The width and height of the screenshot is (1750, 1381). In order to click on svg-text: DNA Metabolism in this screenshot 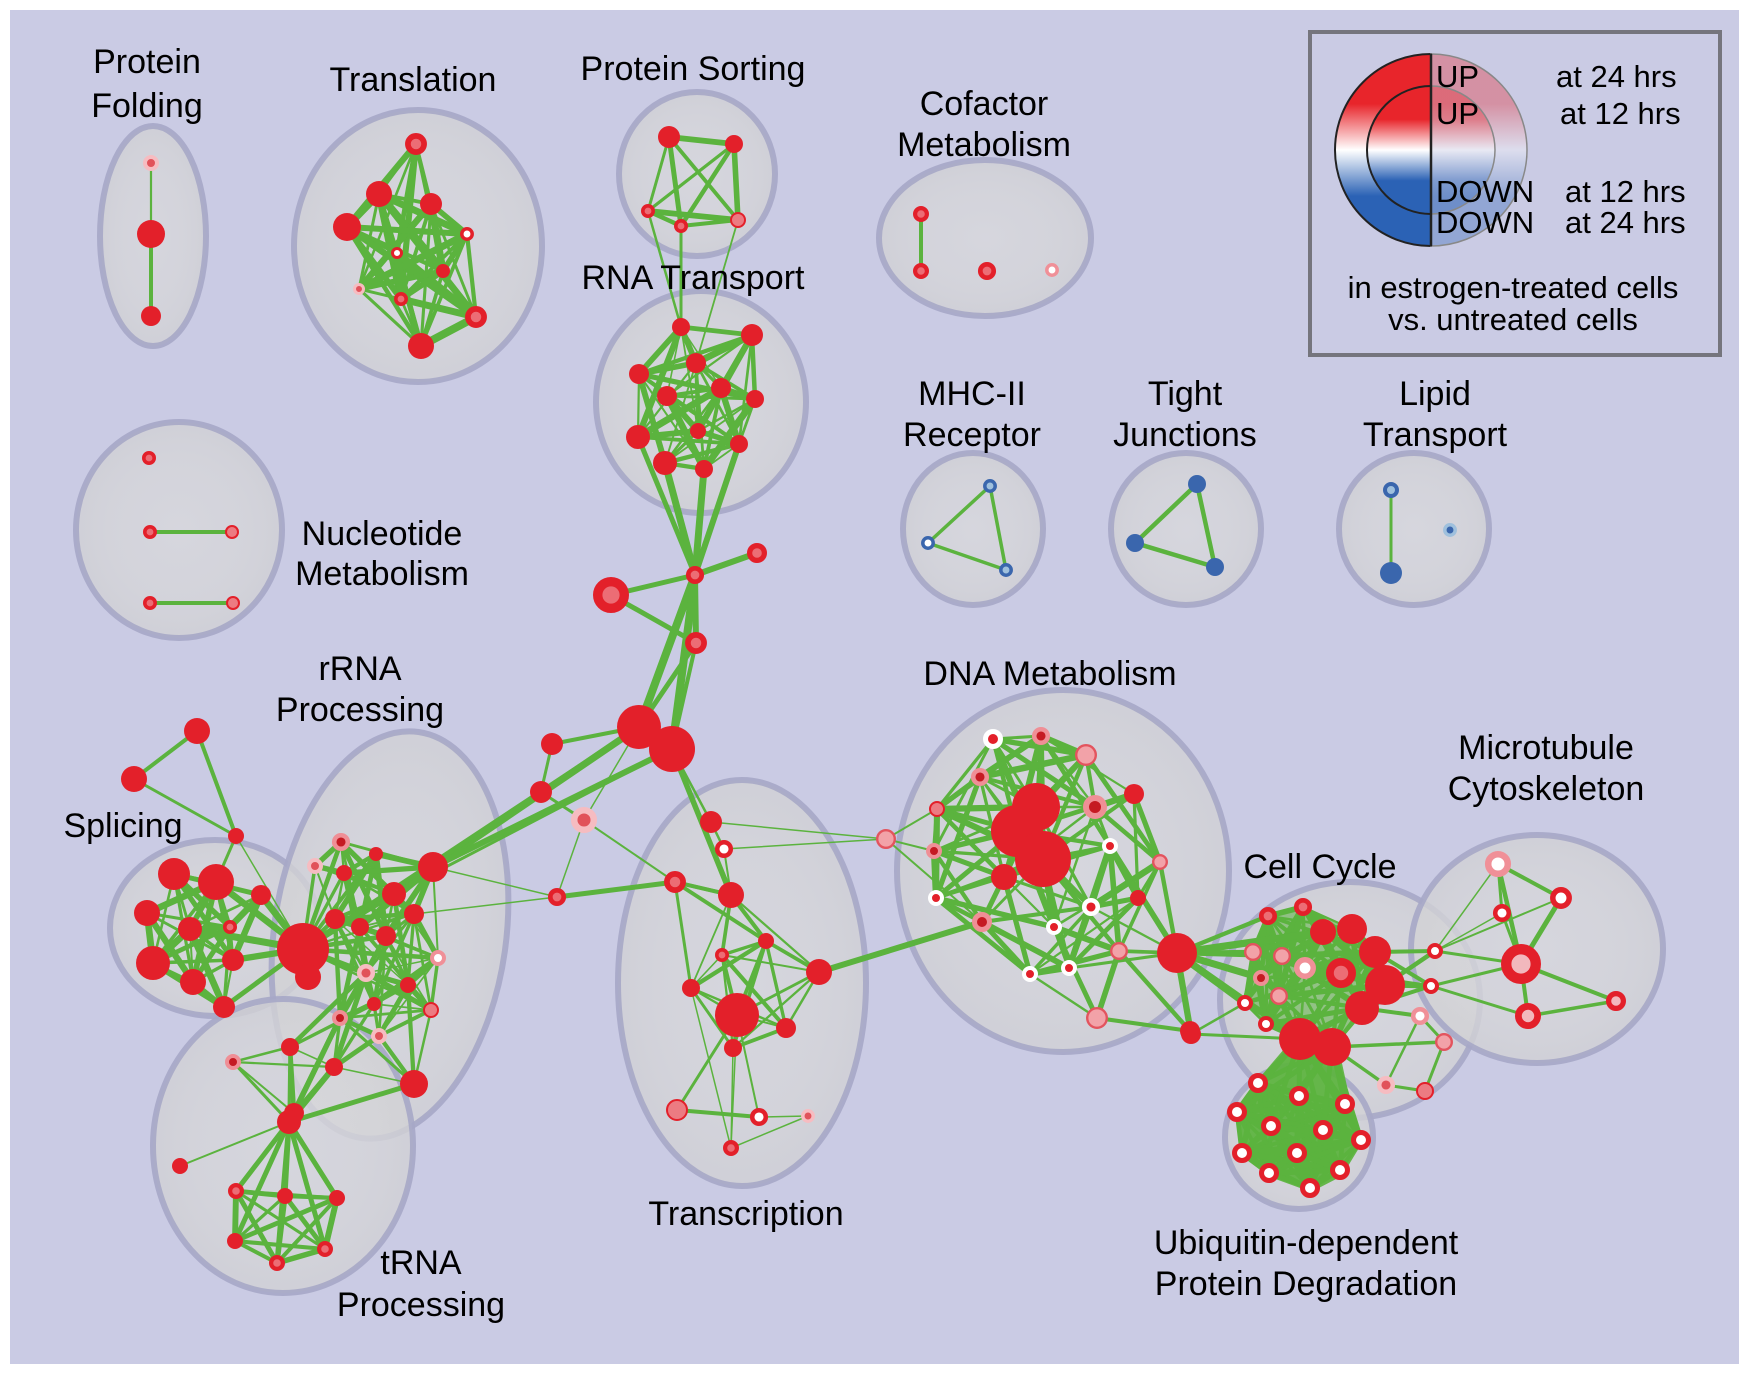, I will do `click(1049, 674)`.